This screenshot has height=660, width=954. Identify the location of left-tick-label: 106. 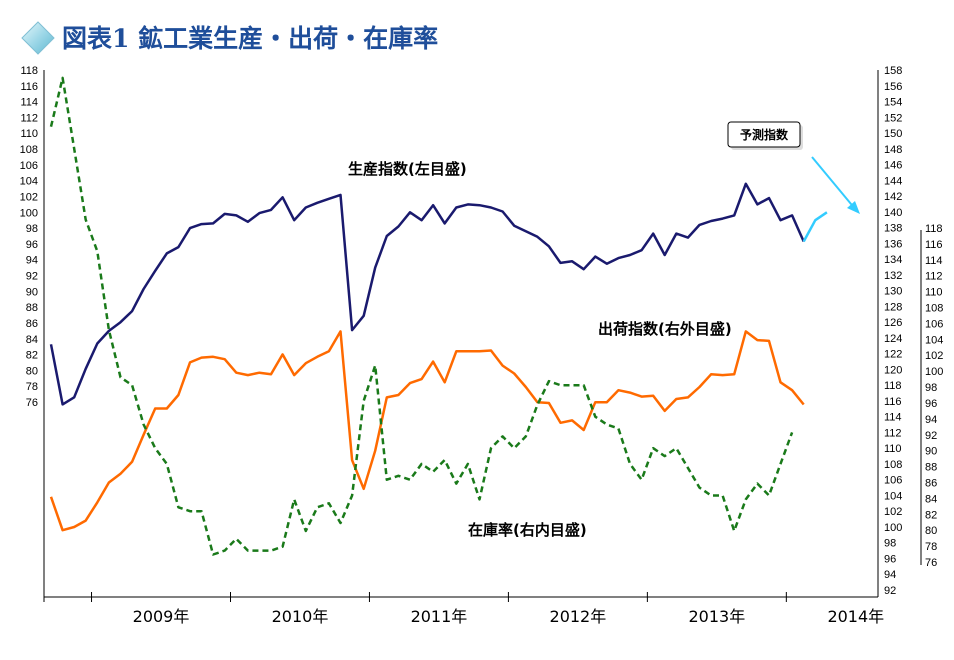
(29, 166).